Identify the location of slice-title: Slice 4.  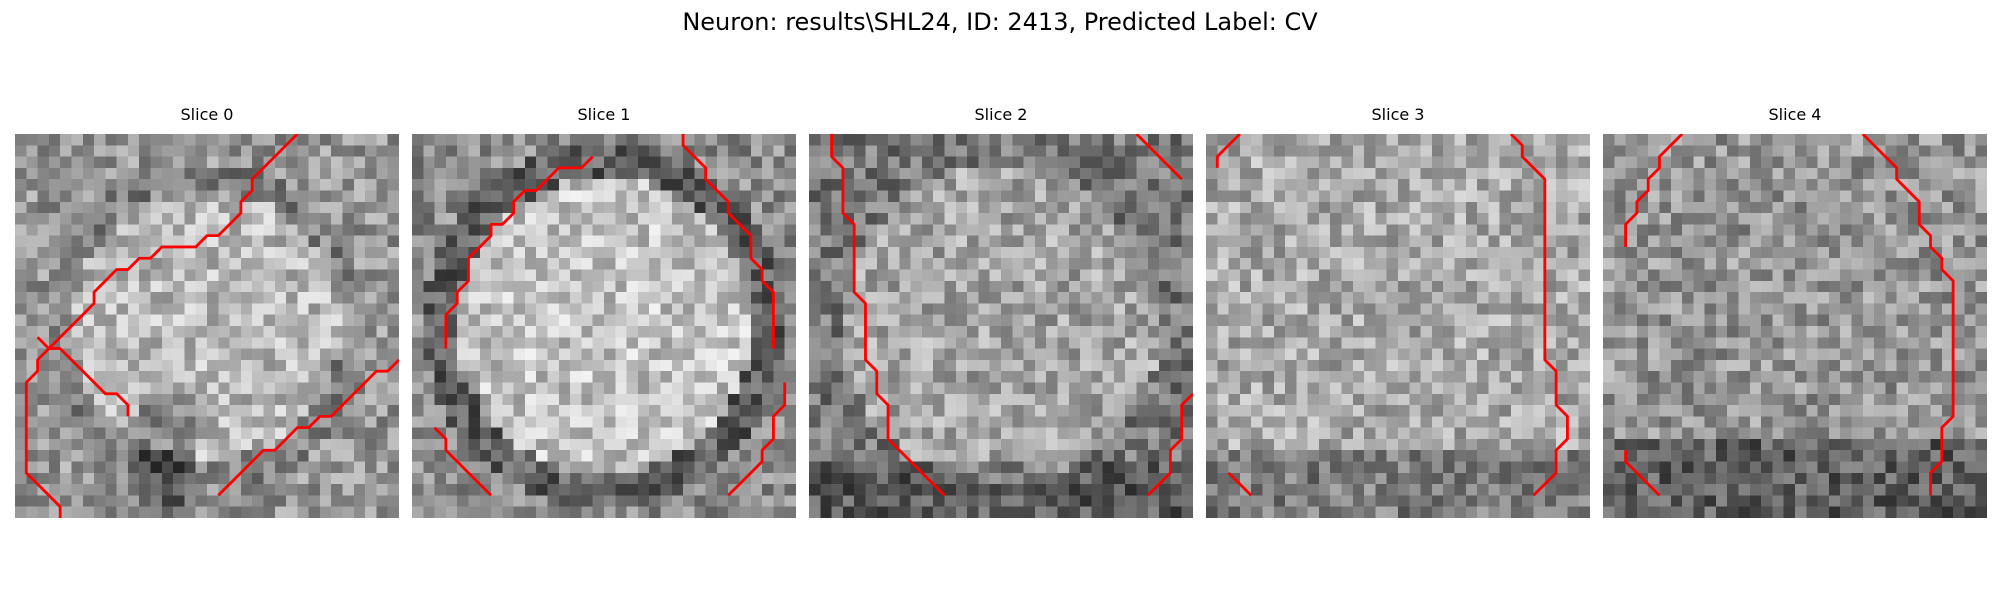
(1795, 114).